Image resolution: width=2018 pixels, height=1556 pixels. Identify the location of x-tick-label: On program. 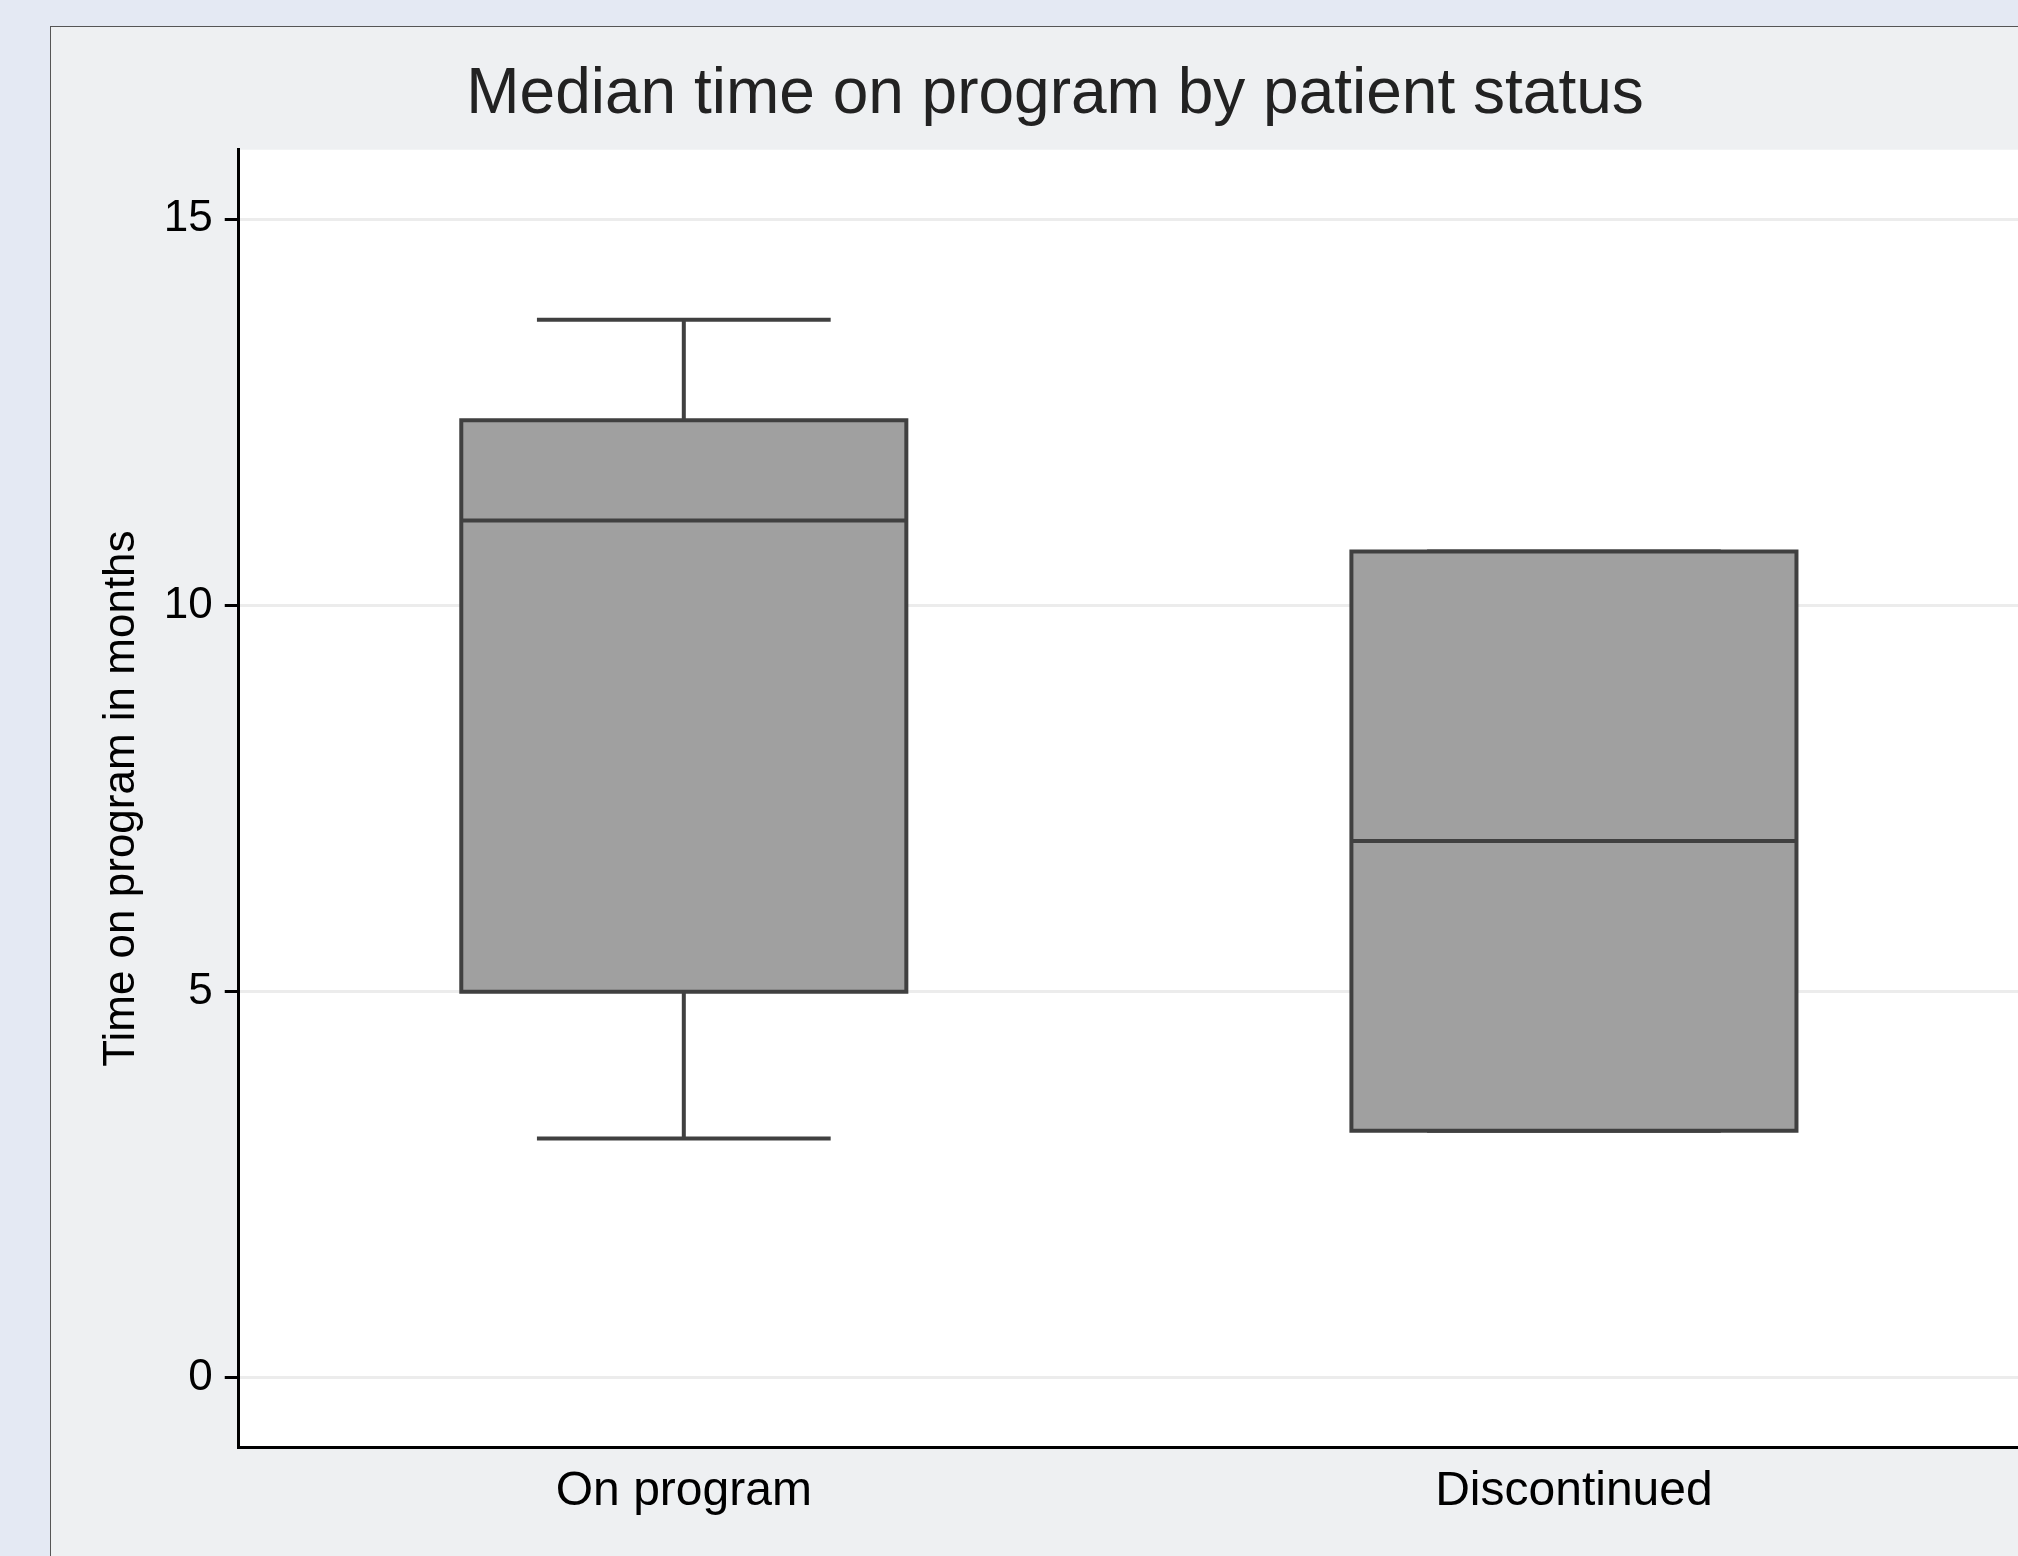
(683, 1489).